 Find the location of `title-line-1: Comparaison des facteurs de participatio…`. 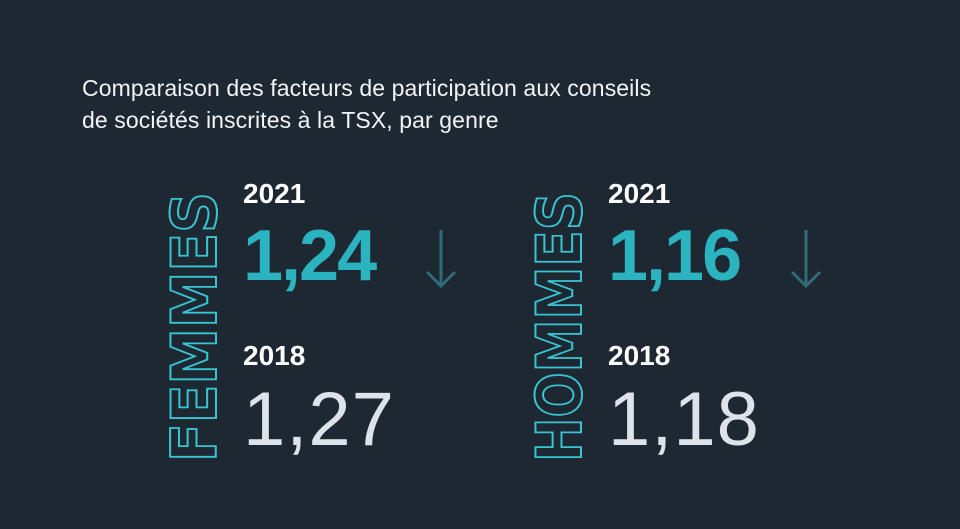

title-line-1: Comparaison des facteurs de participatio… is located at coordinates (367, 88).